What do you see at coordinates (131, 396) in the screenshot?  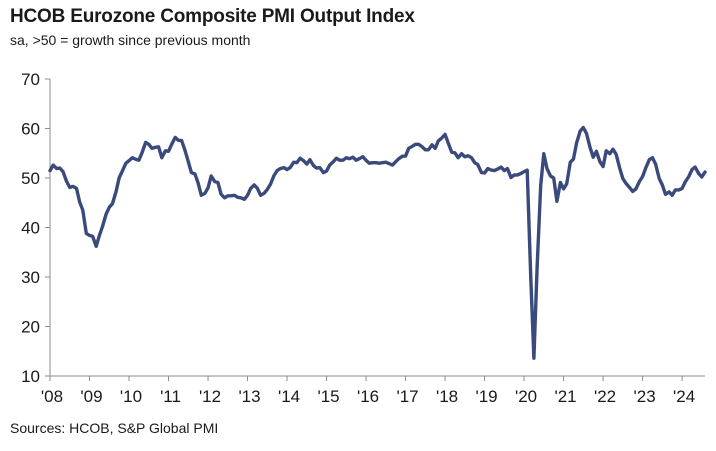 I see `x-tick-label: '10` at bounding box center [131, 396].